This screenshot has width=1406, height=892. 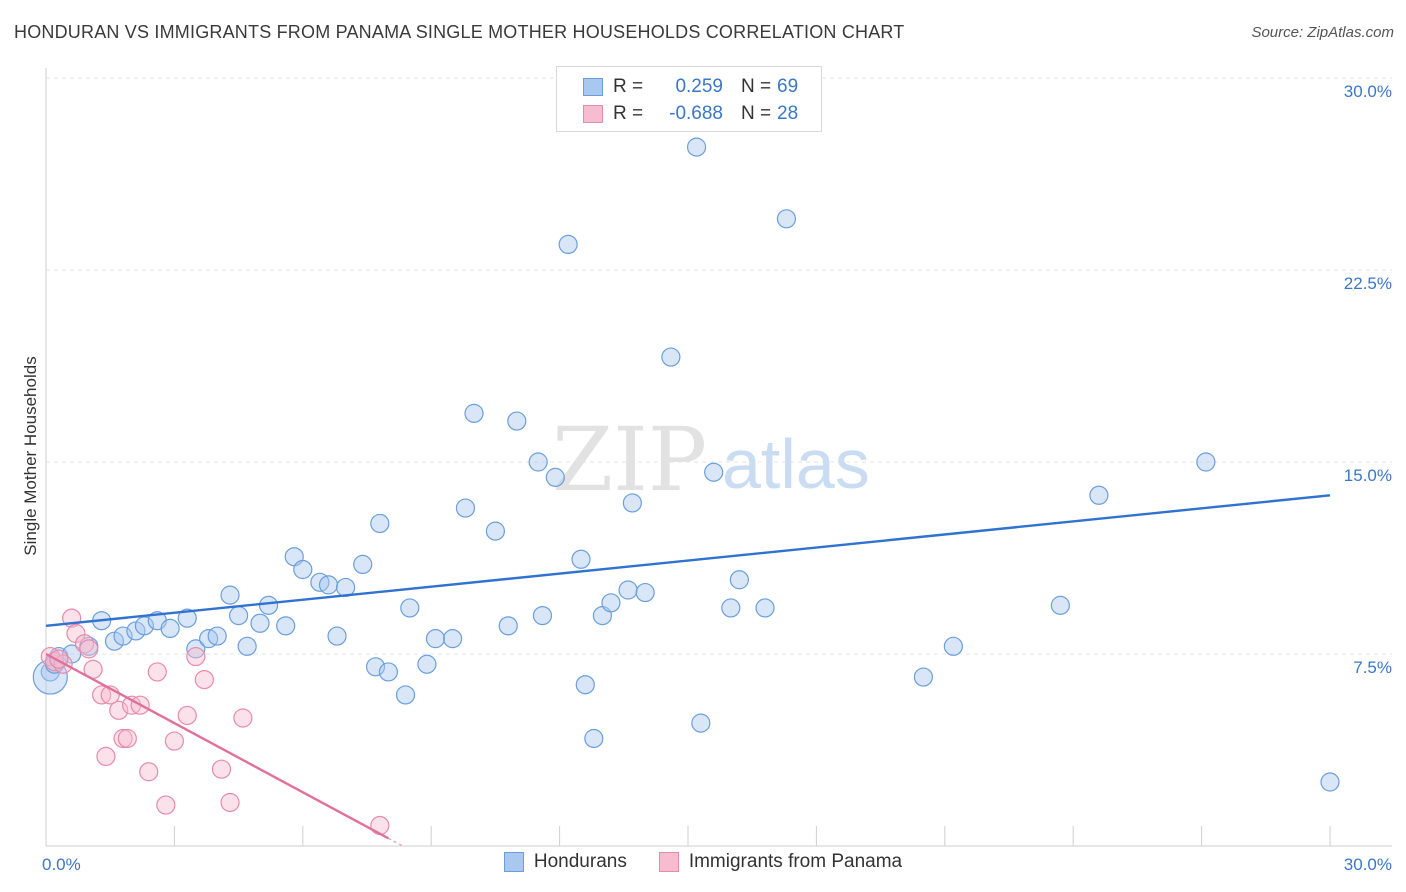 I want to click on y-tick-label: 7.5%, so click(x=1372, y=667).